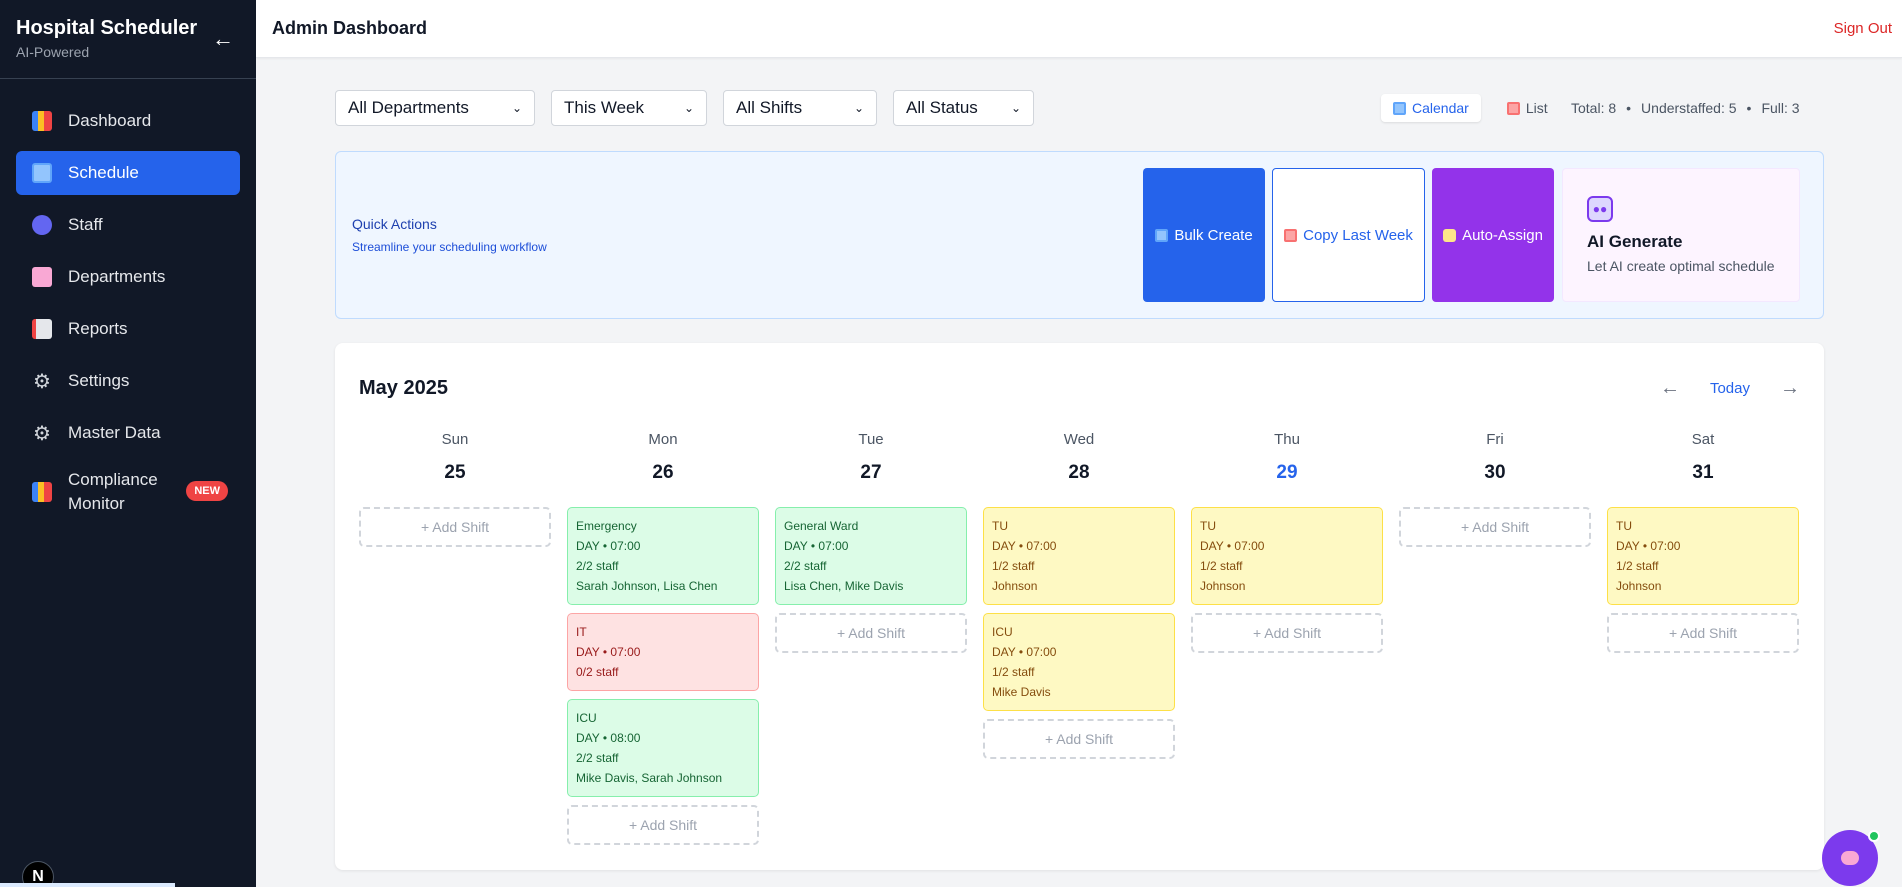  What do you see at coordinates (769, 107) in the screenshot?
I see `shift-select-value: All Shifts` at bounding box center [769, 107].